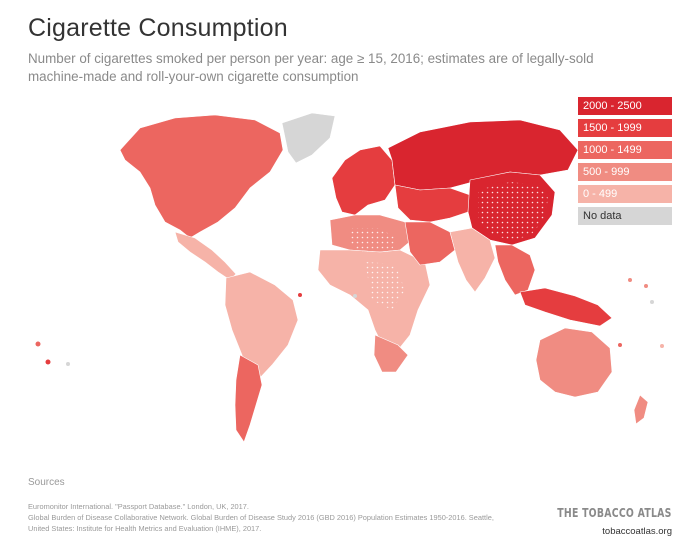 Image resolution: width=700 pixels, height=554 pixels. What do you see at coordinates (625, 106) in the screenshot?
I see `legend-item: 2000 - 2500` at bounding box center [625, 106].